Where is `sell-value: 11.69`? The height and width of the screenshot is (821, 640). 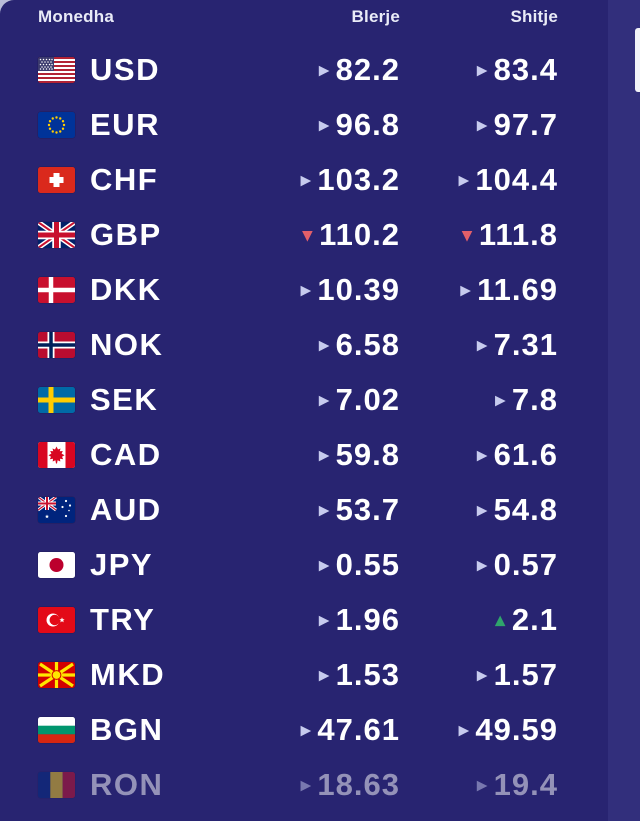
sell-value: 11.69 is located at coordinates (517, 289).